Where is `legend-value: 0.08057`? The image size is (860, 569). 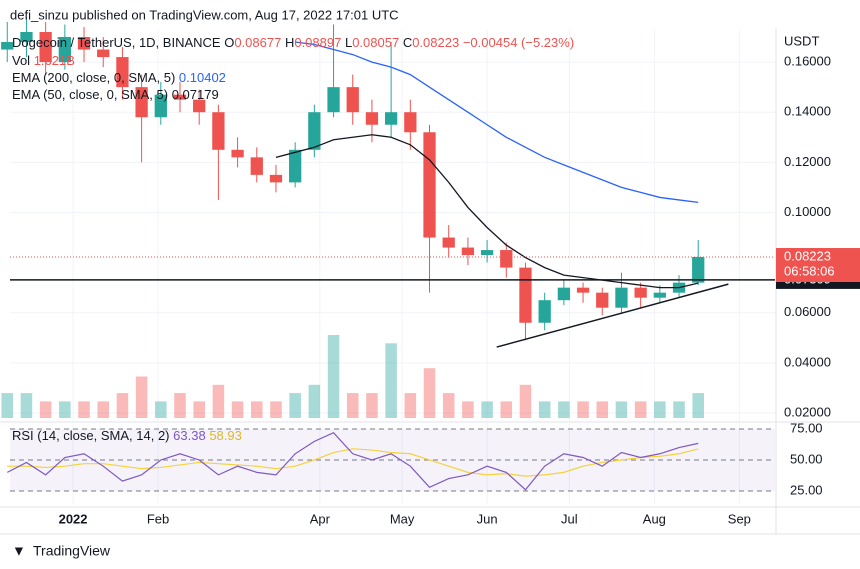
legend-value: 0.08057 is located at coordinates (375, 42).